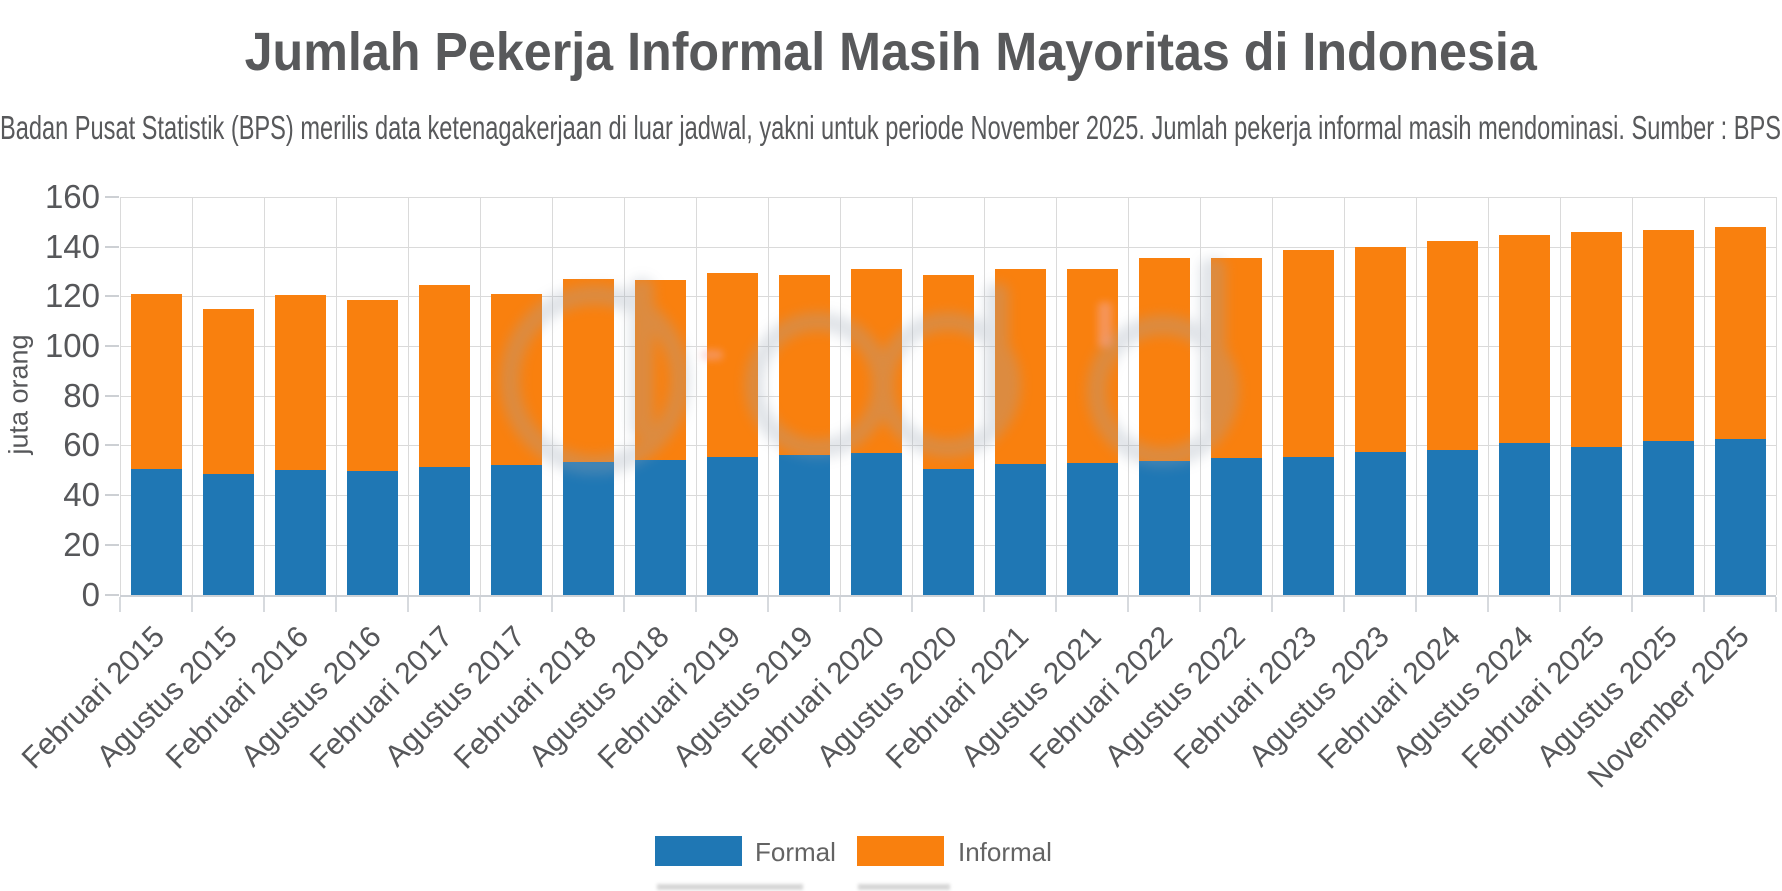 This screenshot has width=1782, height=891. I want to click on bar-formal-agustus-2018, so click(660, 527).